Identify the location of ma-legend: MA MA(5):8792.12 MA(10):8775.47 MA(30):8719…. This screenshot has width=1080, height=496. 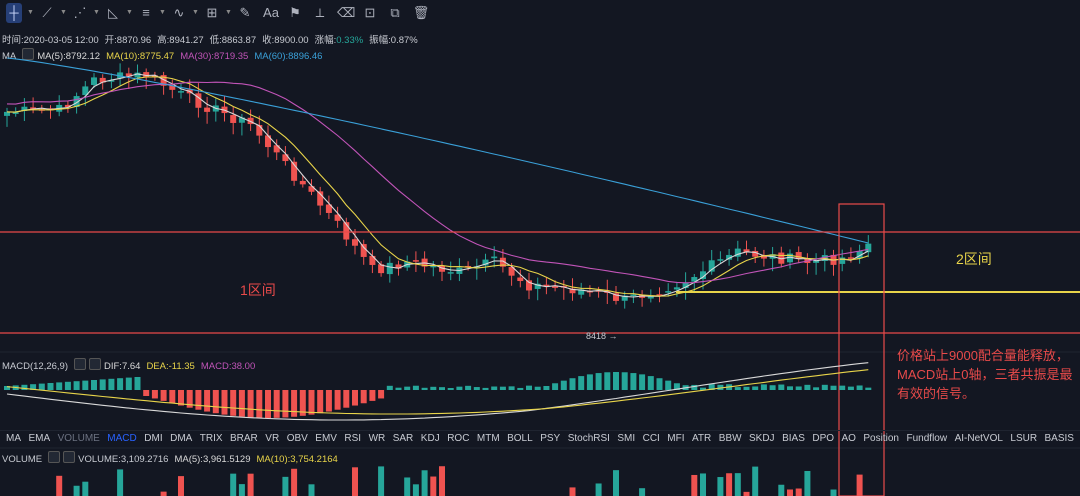
(165, 55).